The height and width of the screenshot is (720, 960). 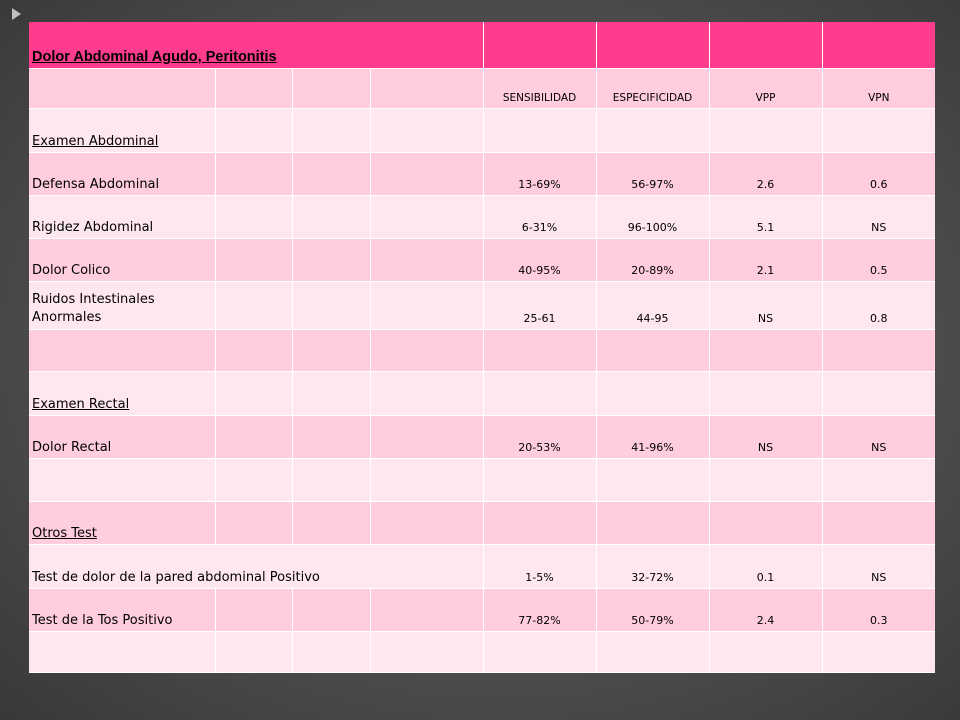 I want to click on title-row: Dolor Abdominal Agudo, Peritonitis, so click(x=482, y=45).